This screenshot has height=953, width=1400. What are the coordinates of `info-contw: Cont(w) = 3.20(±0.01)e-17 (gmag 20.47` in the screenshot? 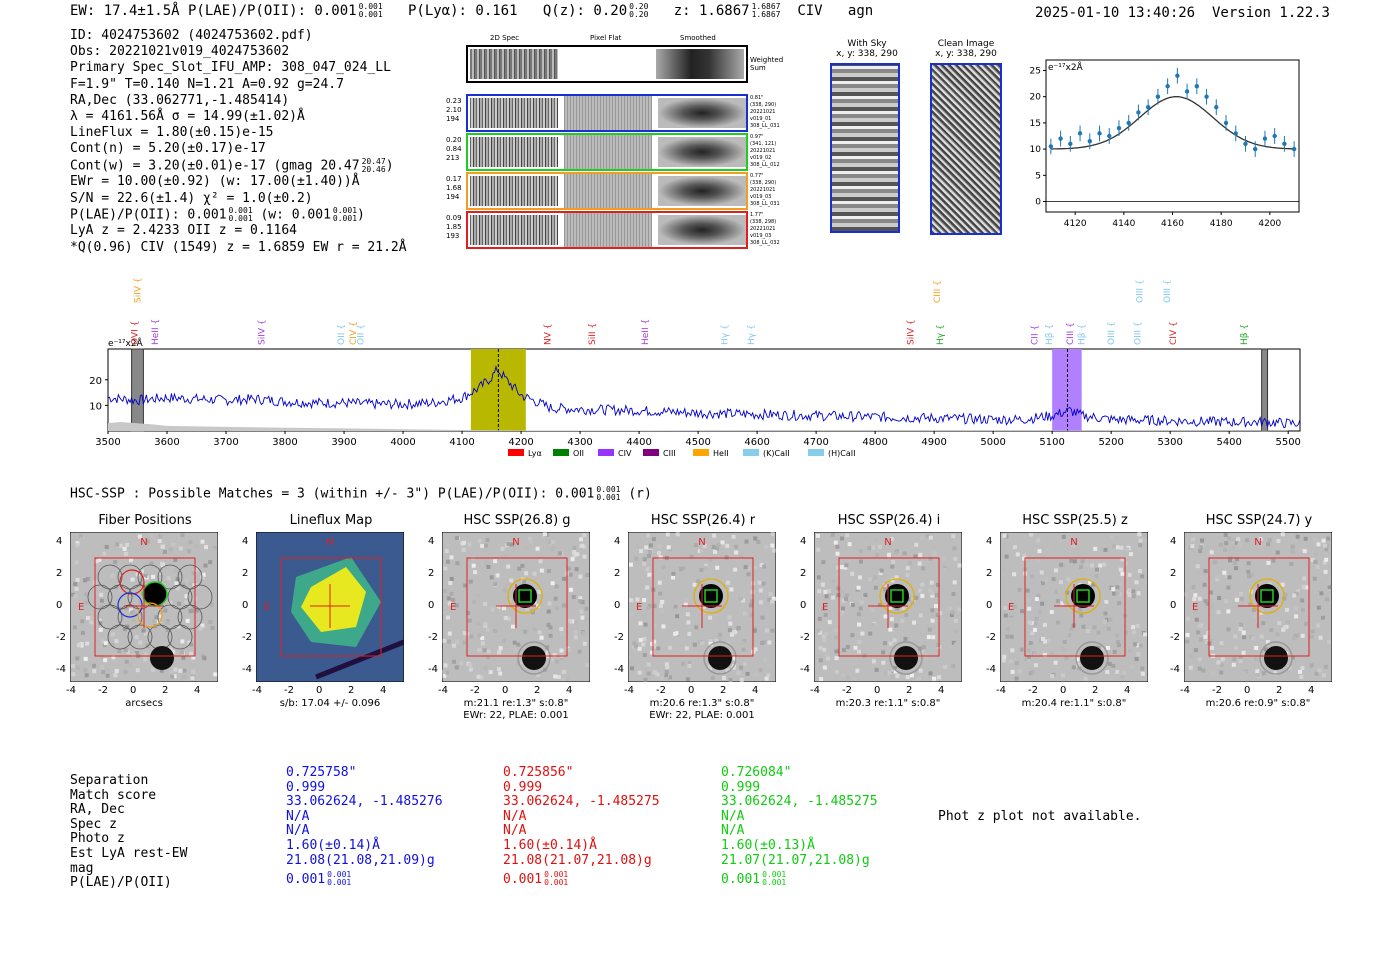 It's located at (215, 166).